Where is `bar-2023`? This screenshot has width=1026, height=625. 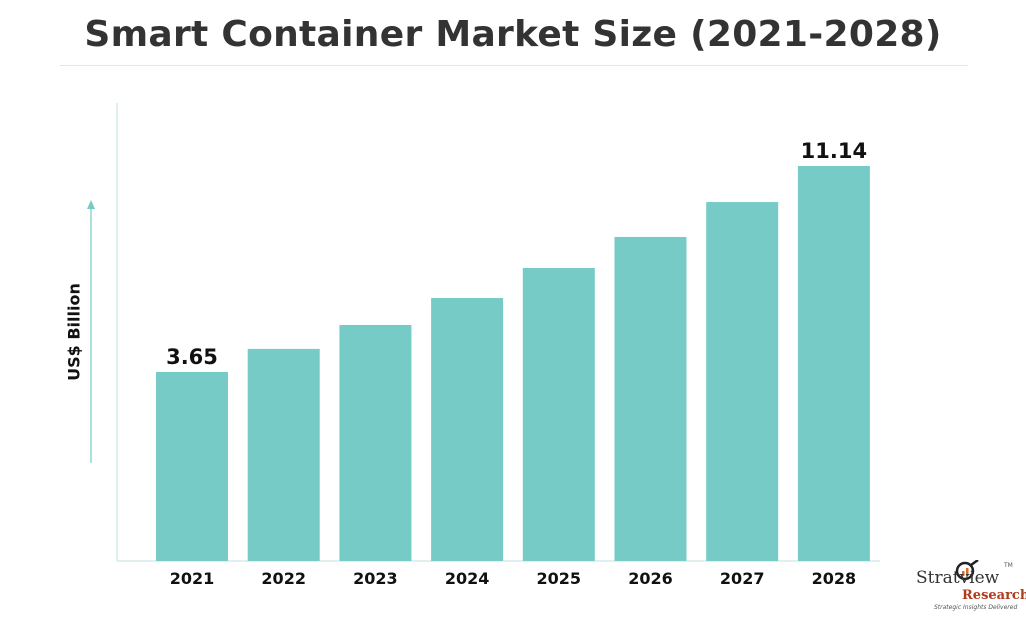 bar-2023 is located at coordinates (375, 442).